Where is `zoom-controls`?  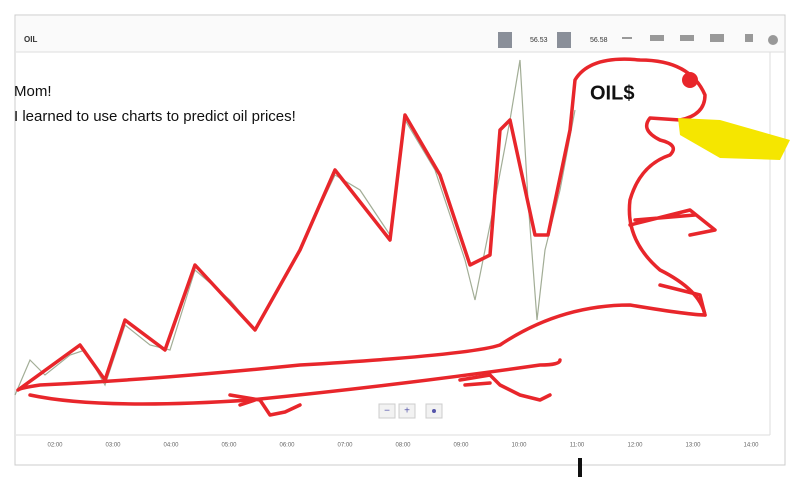 zoom-controls is located at coordinates (410, 411).